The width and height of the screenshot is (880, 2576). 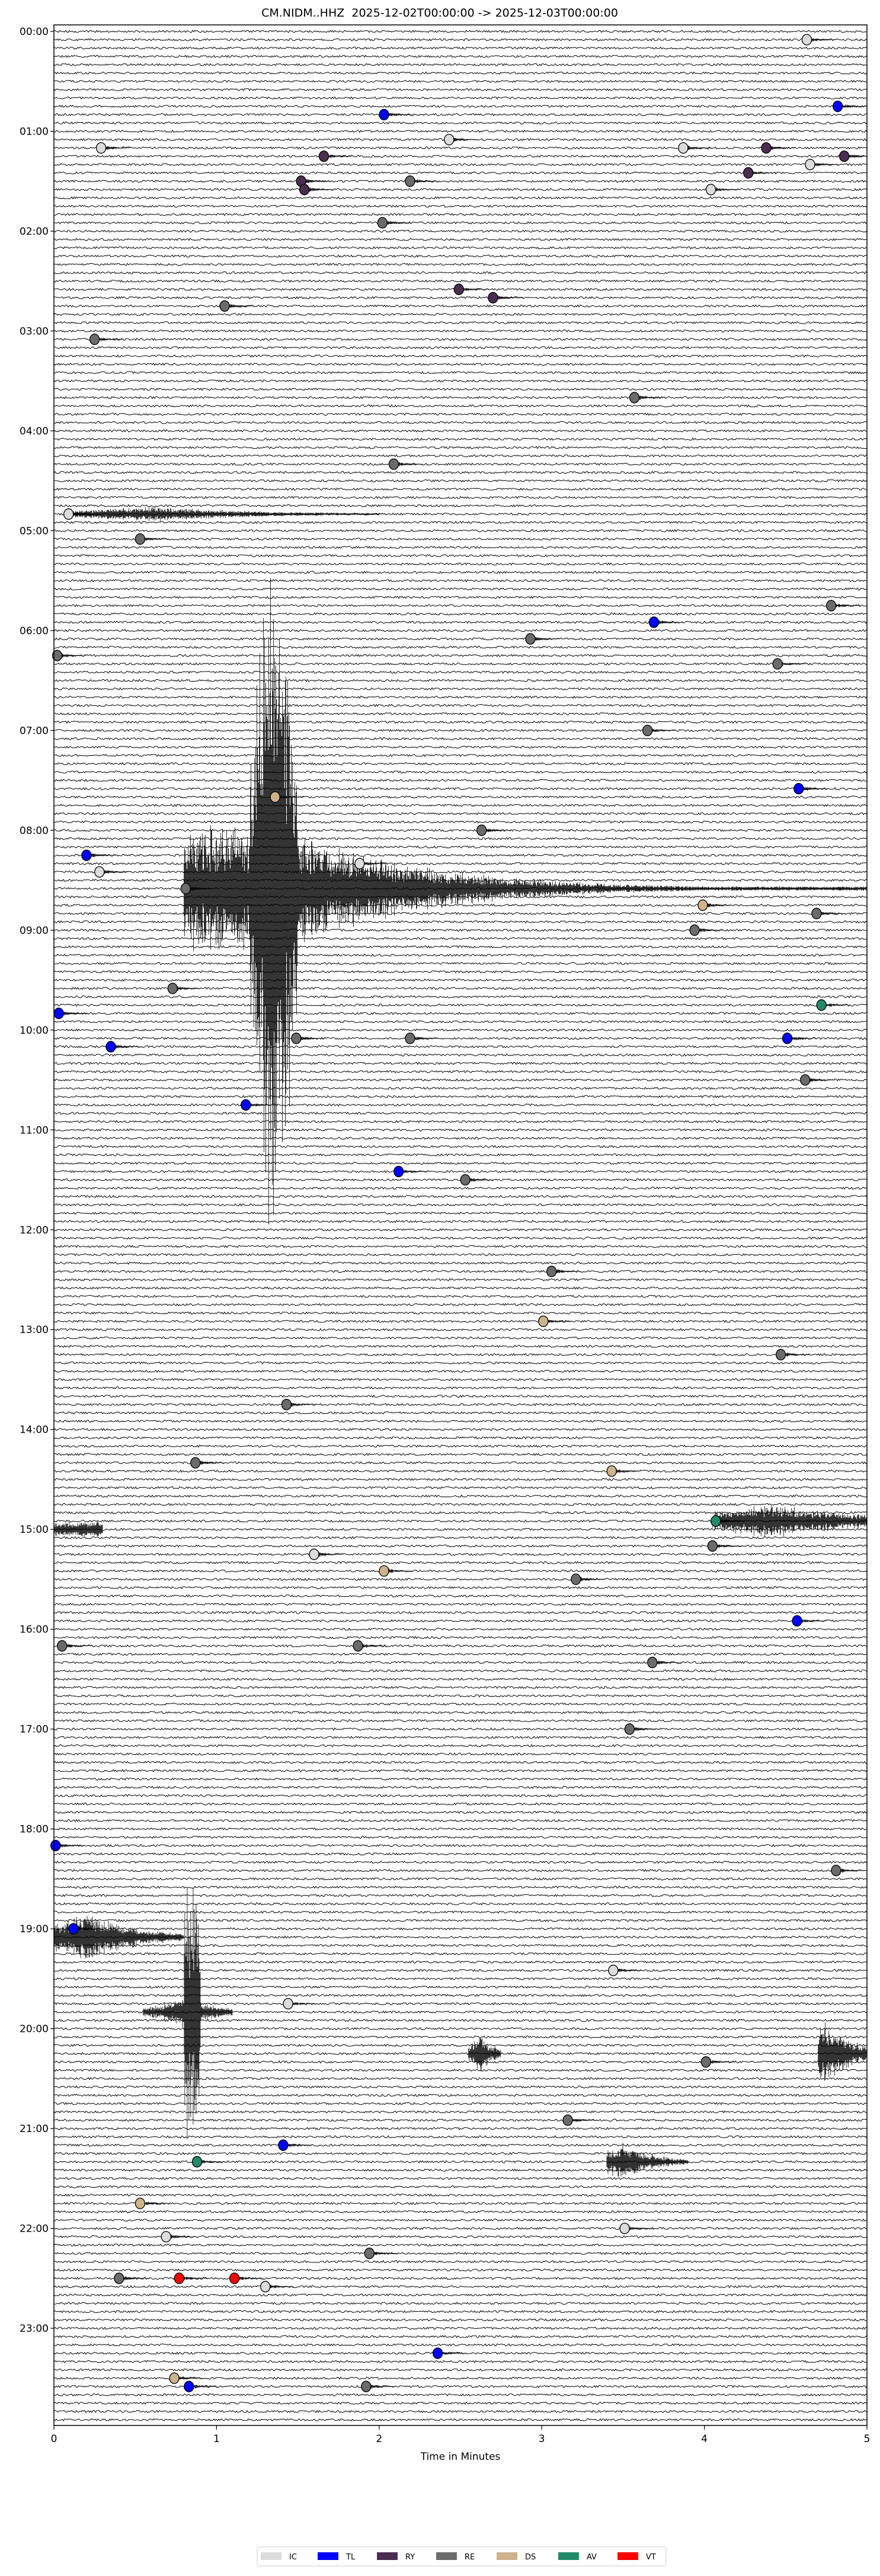 What do you see at coordinates (592, 2557) in the screenshot?
I see `legend-label: AV` at bounding box center [592, 2557].